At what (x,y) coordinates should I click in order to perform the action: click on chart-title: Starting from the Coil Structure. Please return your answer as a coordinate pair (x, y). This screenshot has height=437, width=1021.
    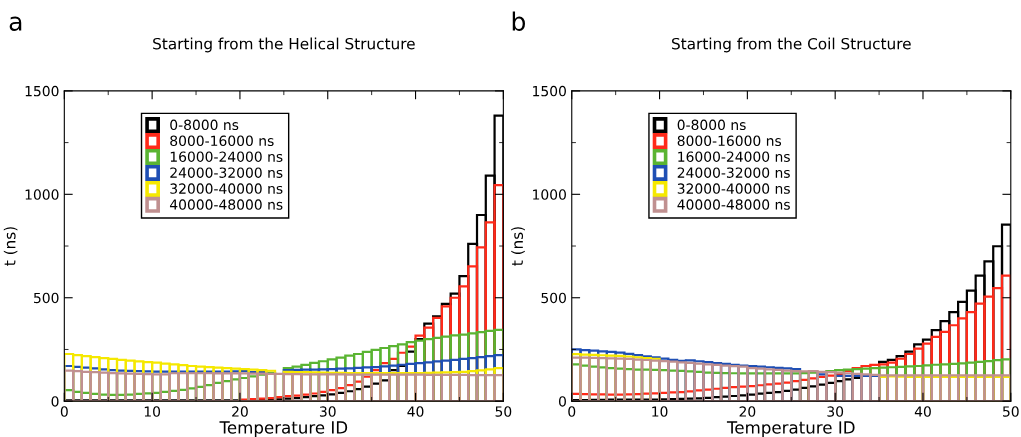
    Looking at the image, I should click on (791, 45).